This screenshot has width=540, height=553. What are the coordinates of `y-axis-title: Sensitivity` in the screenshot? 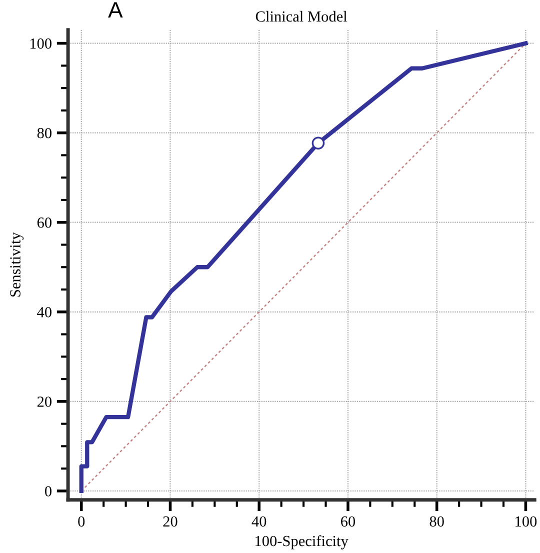 It's located at (17, 264).